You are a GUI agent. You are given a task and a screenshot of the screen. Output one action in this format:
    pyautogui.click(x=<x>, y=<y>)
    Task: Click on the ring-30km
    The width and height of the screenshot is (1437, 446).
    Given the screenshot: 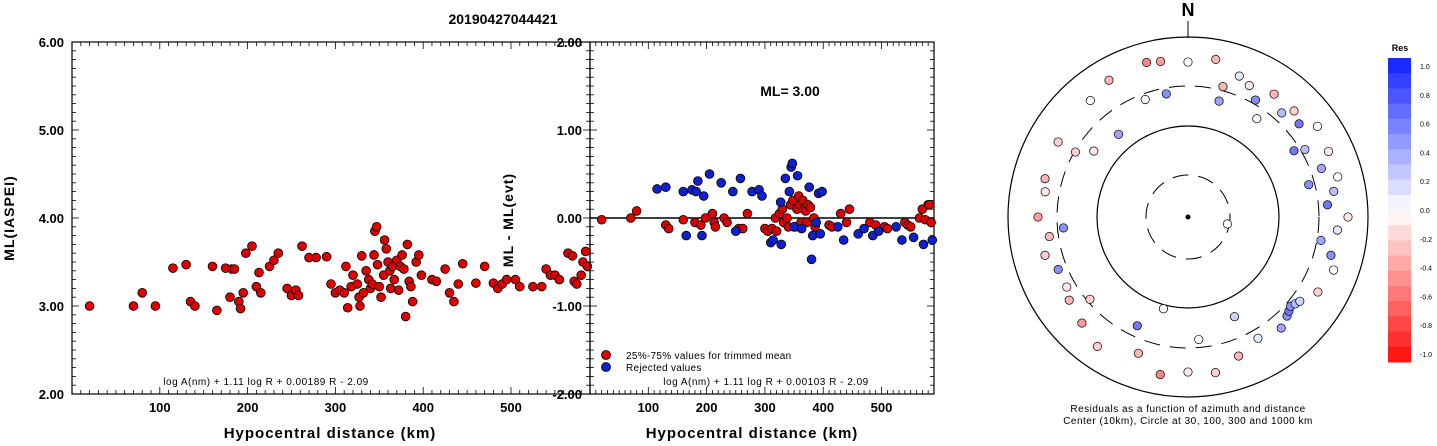 What is the action you would take?
    pyautogui.click(x=1188, y=217)
    